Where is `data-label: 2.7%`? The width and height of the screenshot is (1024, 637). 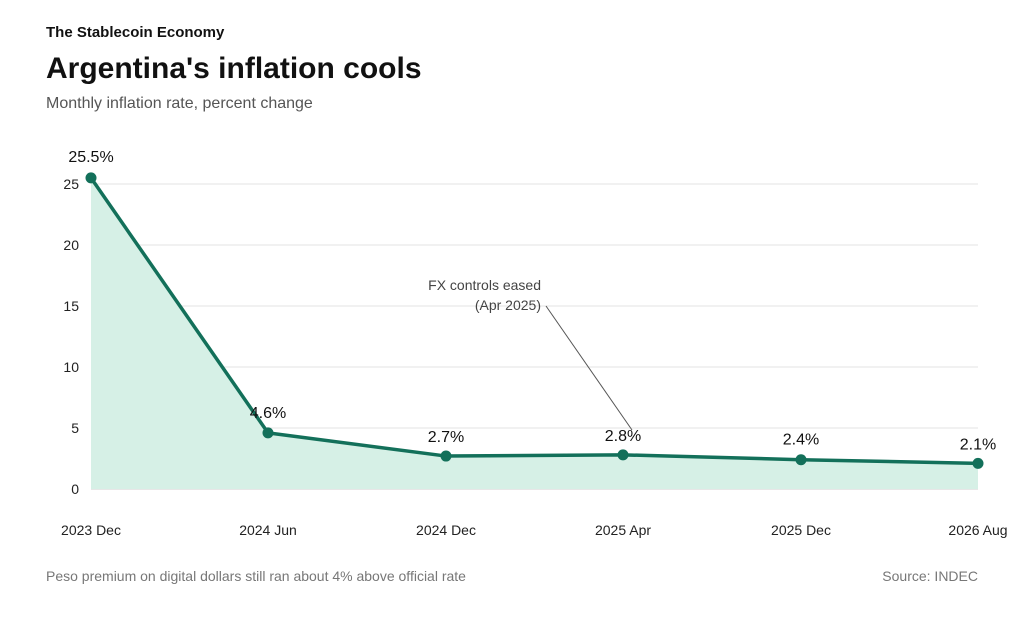
data-label: 2.7% is located at coordinates (446, 437).